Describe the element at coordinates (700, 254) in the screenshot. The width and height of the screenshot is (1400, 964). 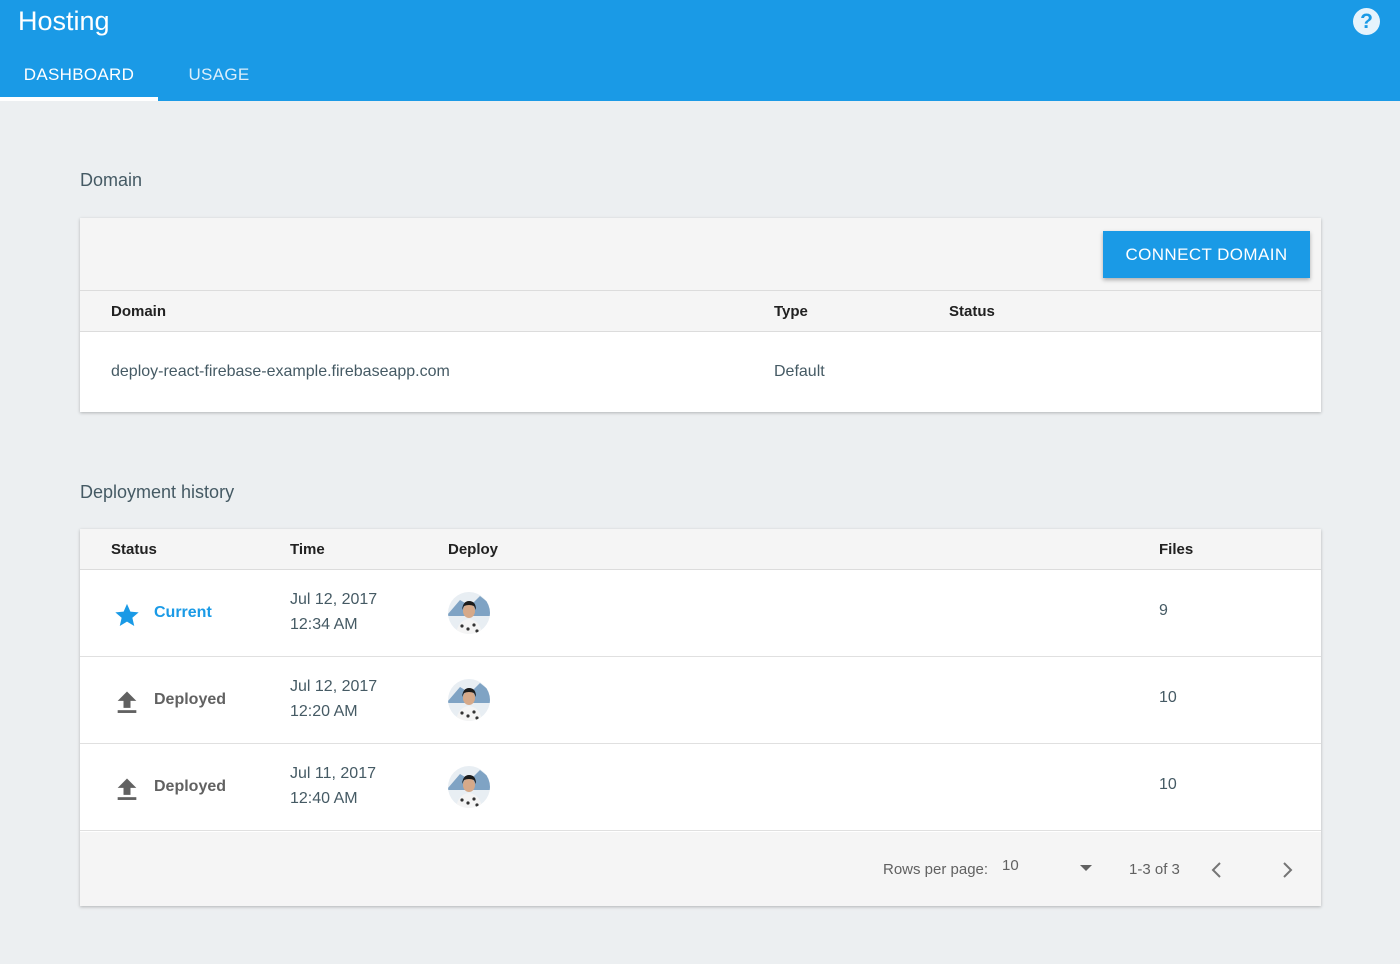
I see `domain-toolbar: CONNECT DOMAIN` at that location.